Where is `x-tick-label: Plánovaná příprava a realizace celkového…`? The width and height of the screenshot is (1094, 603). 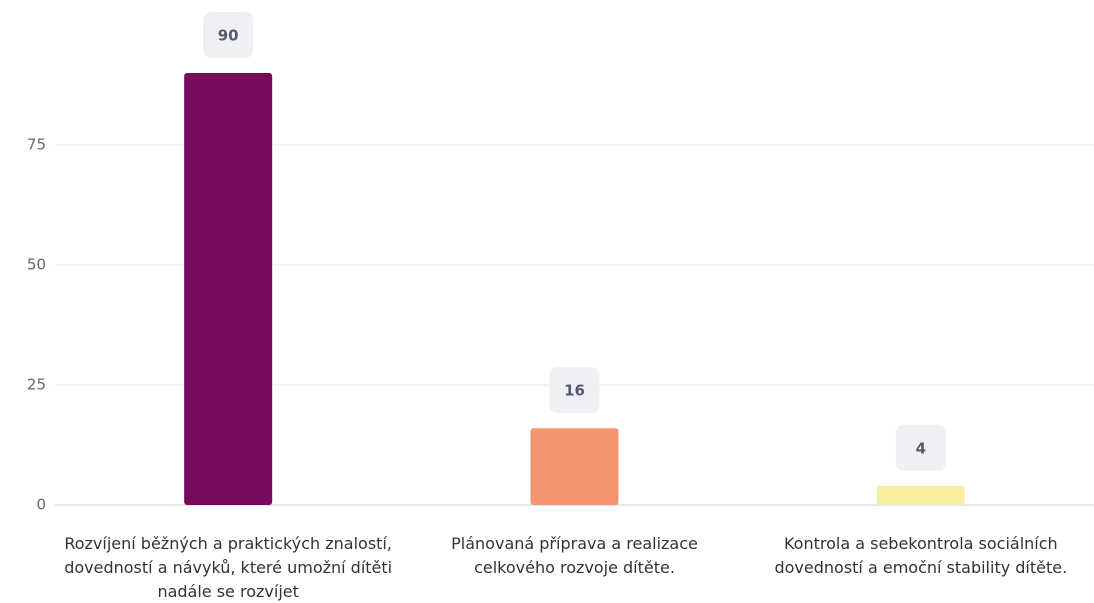 x-tick-label: Plánovaná příprava a realizace celkového… is located at coordinates (574, 555).